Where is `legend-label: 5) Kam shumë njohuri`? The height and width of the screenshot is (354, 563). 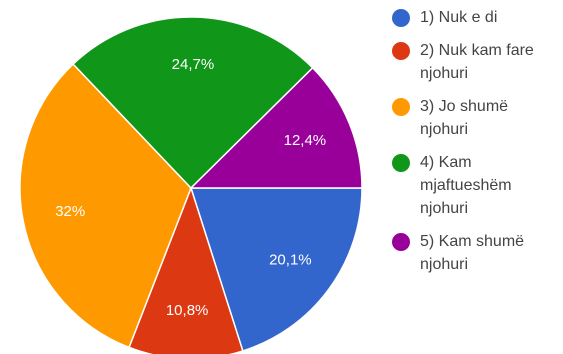
legend-label: 5) Kam shumë njohuri is located at coordinates (472, 253).